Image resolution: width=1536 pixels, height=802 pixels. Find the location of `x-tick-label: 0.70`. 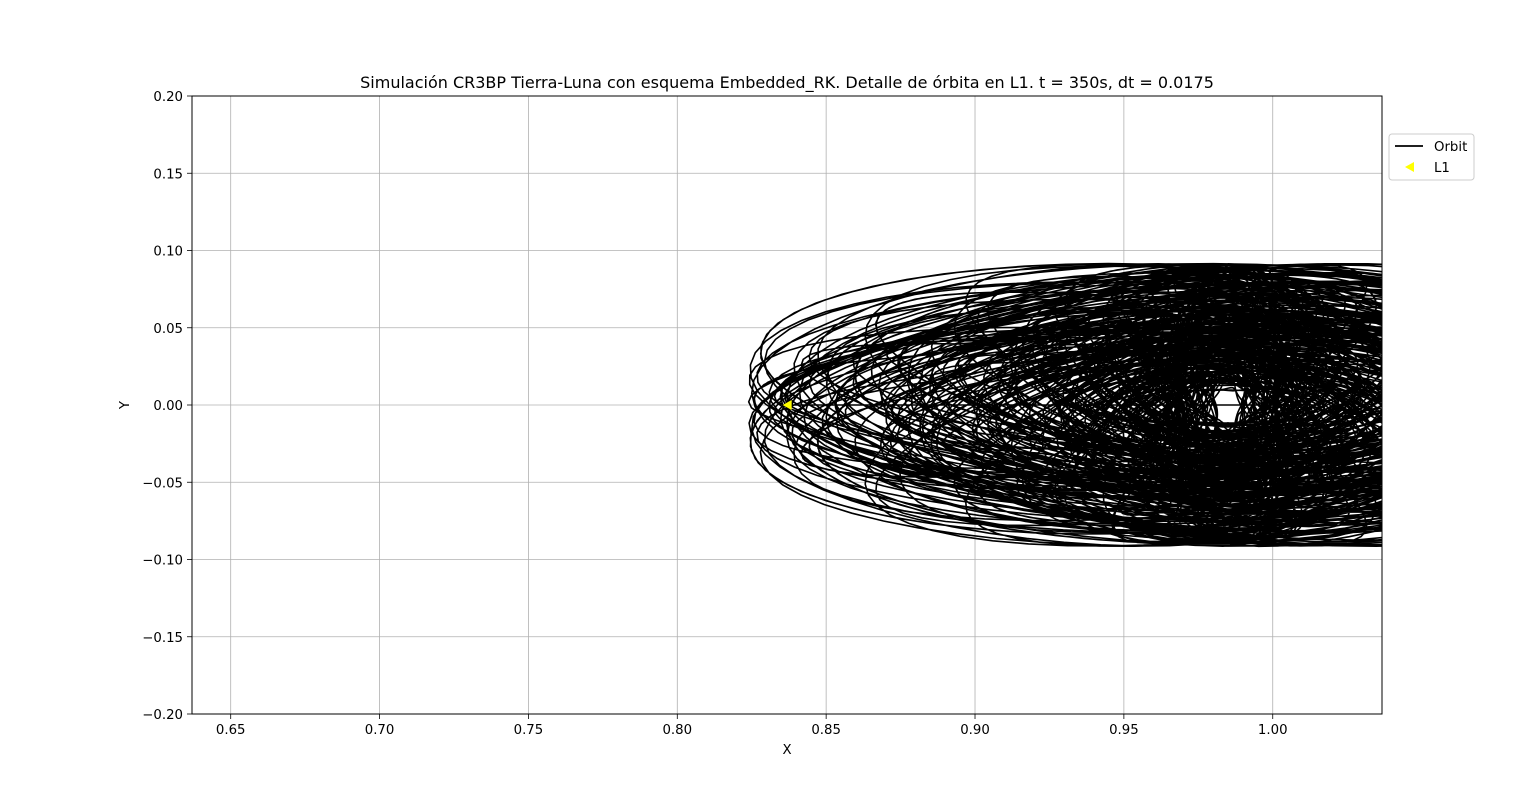

x-tick-label: 0.70 is located at coordinates (380, 730).